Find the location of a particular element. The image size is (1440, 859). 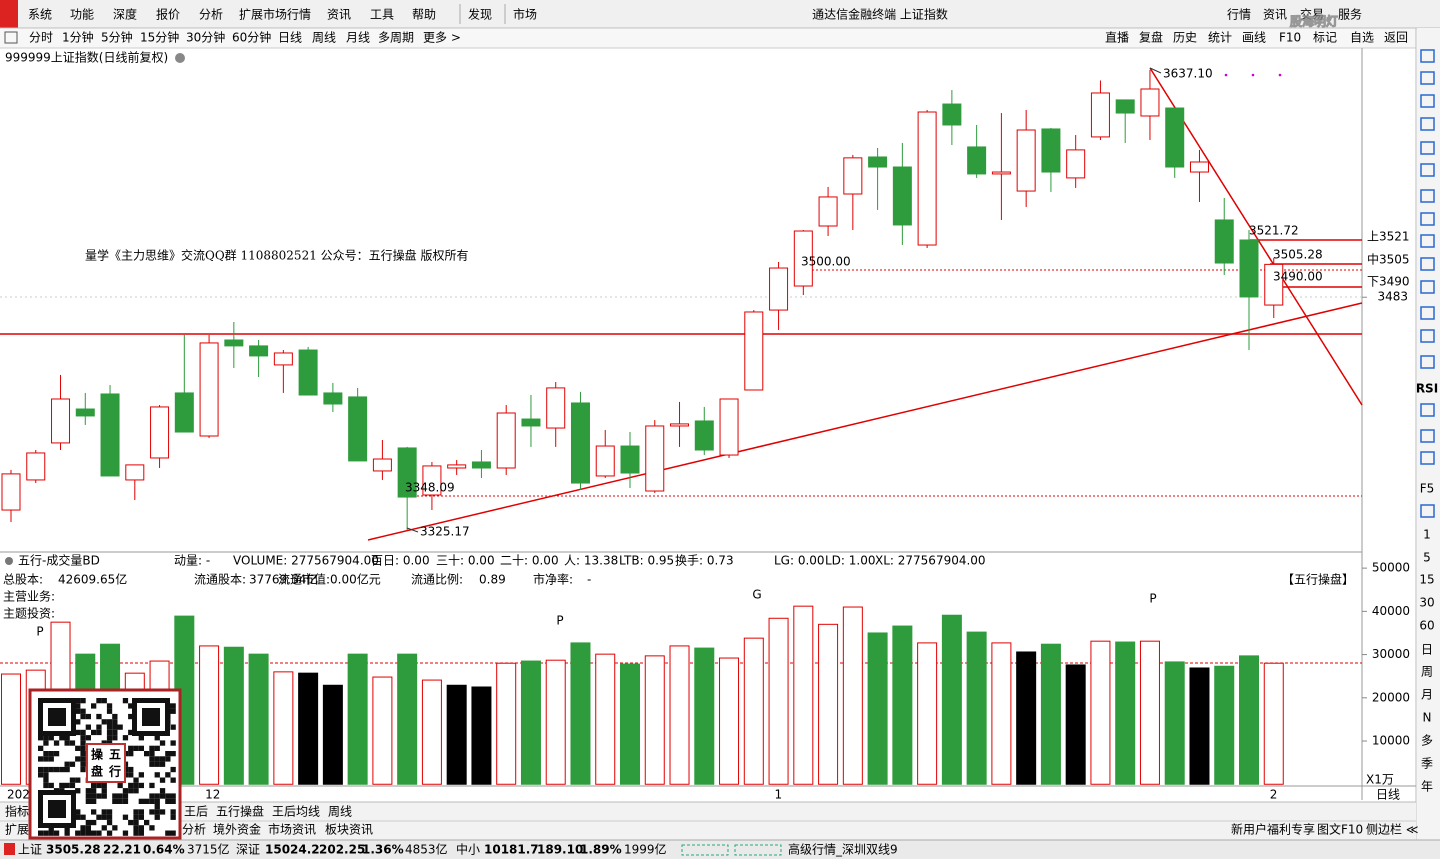

menu-item: 深度 is located at coordinates (125, 14).